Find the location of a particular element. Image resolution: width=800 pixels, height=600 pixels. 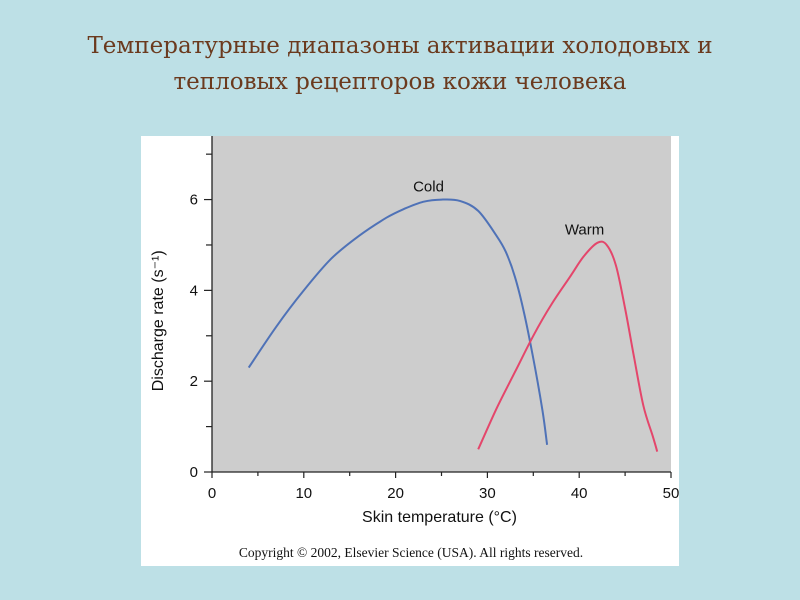

series-label-cold: Cold is located at coordinates (428, 187).